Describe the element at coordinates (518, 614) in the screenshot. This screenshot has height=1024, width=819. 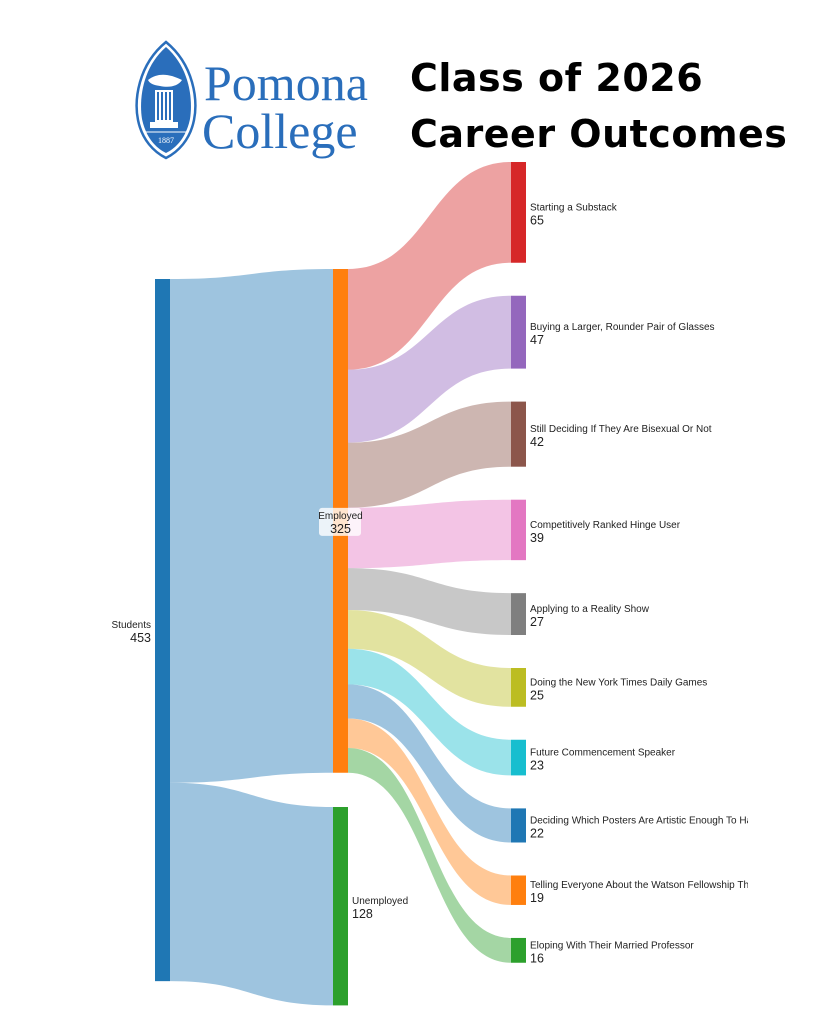
I see `node-t4` at that location.